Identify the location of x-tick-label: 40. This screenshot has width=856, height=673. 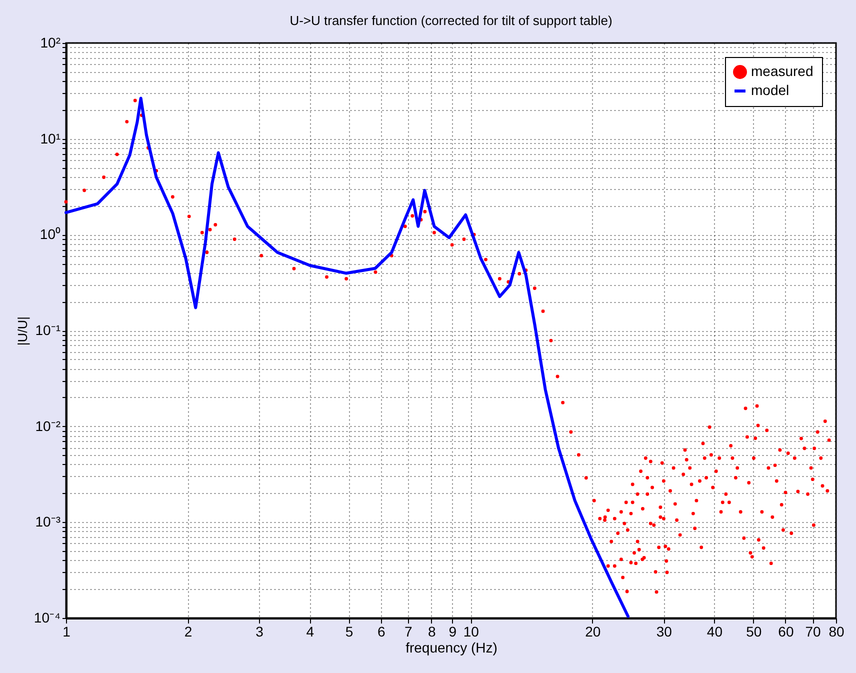
(714, 632).